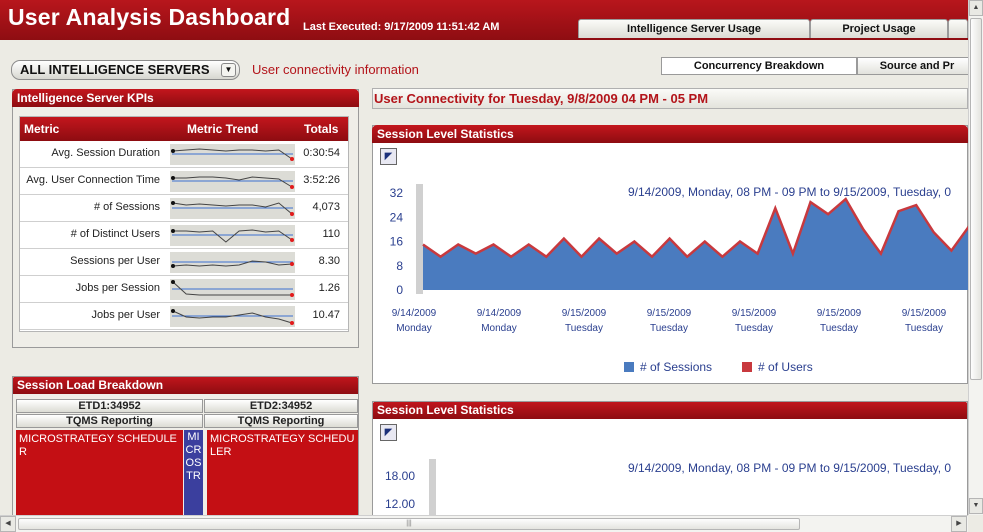 The image size is (983, 532). Describe the element at coordinates (115, 69) in the screenshot. I see `server-selector-value: ALL INTELLIGENCE SERVERS` at that location.